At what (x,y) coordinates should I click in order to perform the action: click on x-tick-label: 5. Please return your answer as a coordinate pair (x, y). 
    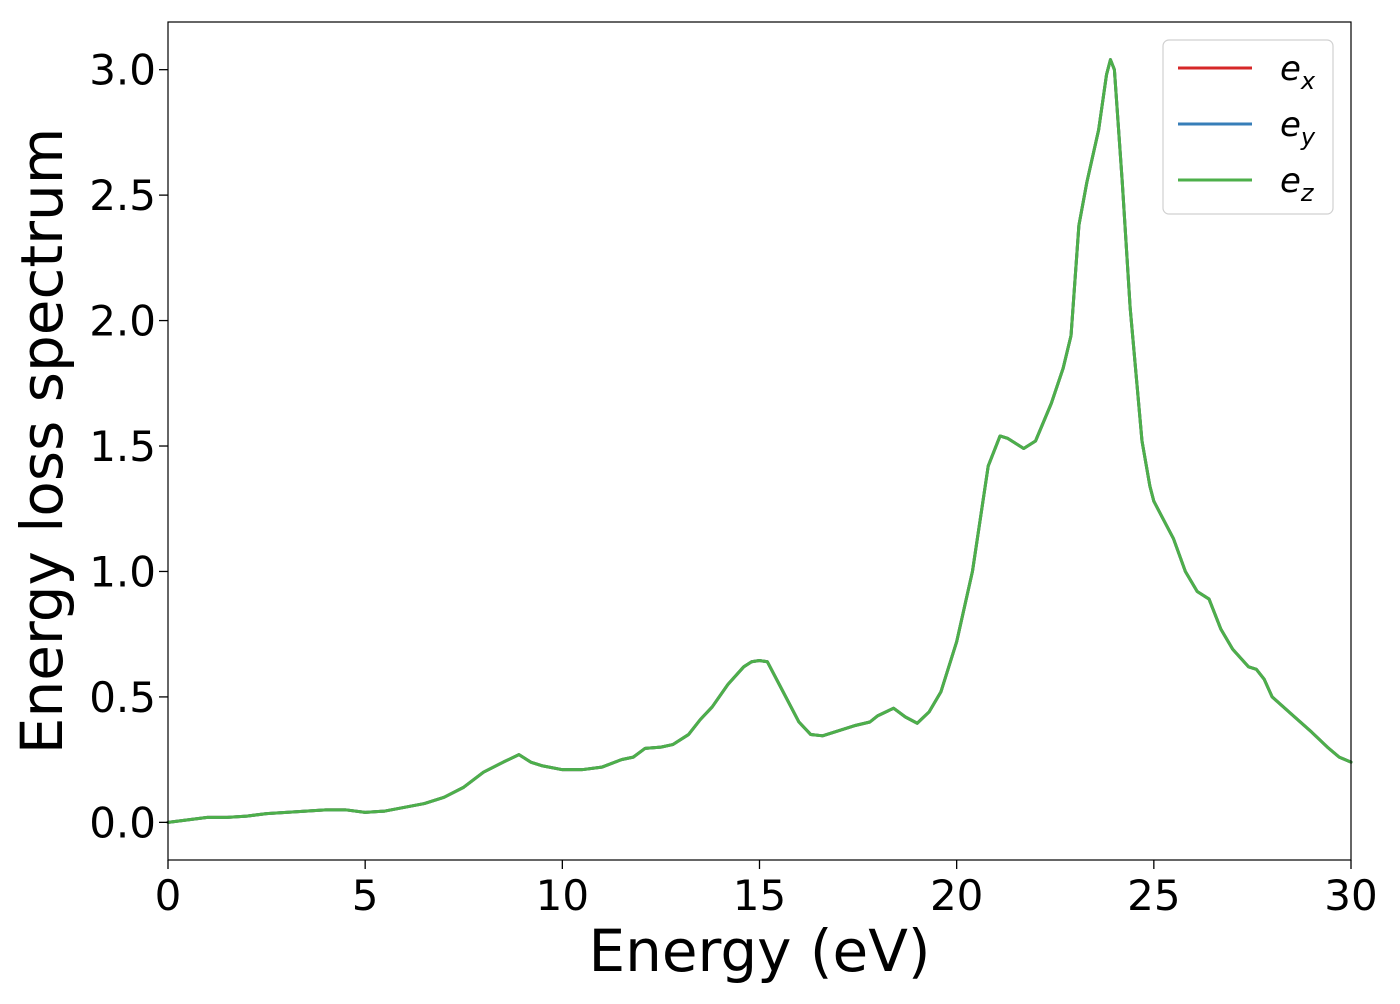
    Looking at the image, I should click on (365, 895).